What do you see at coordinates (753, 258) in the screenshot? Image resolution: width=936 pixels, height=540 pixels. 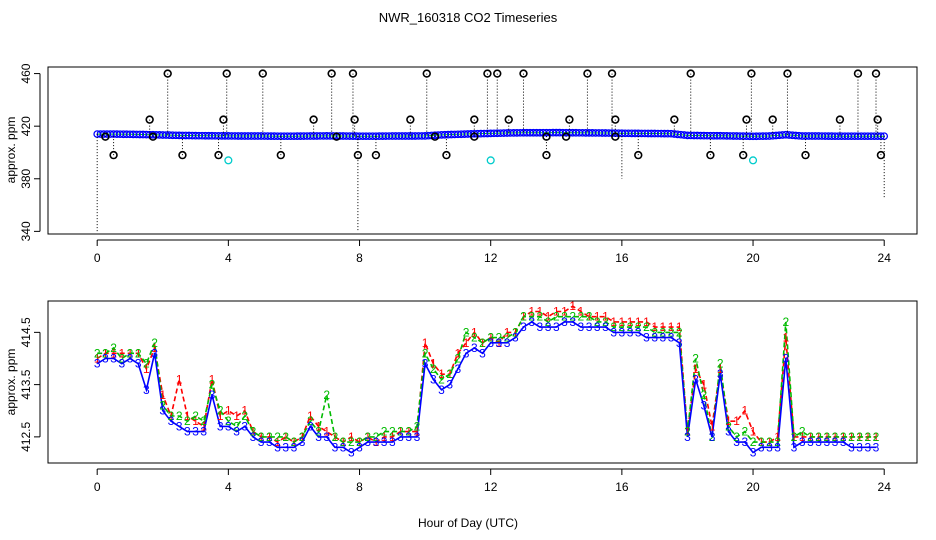 I see `top-x-tick-label: 20` at bounding box center [753, 258].